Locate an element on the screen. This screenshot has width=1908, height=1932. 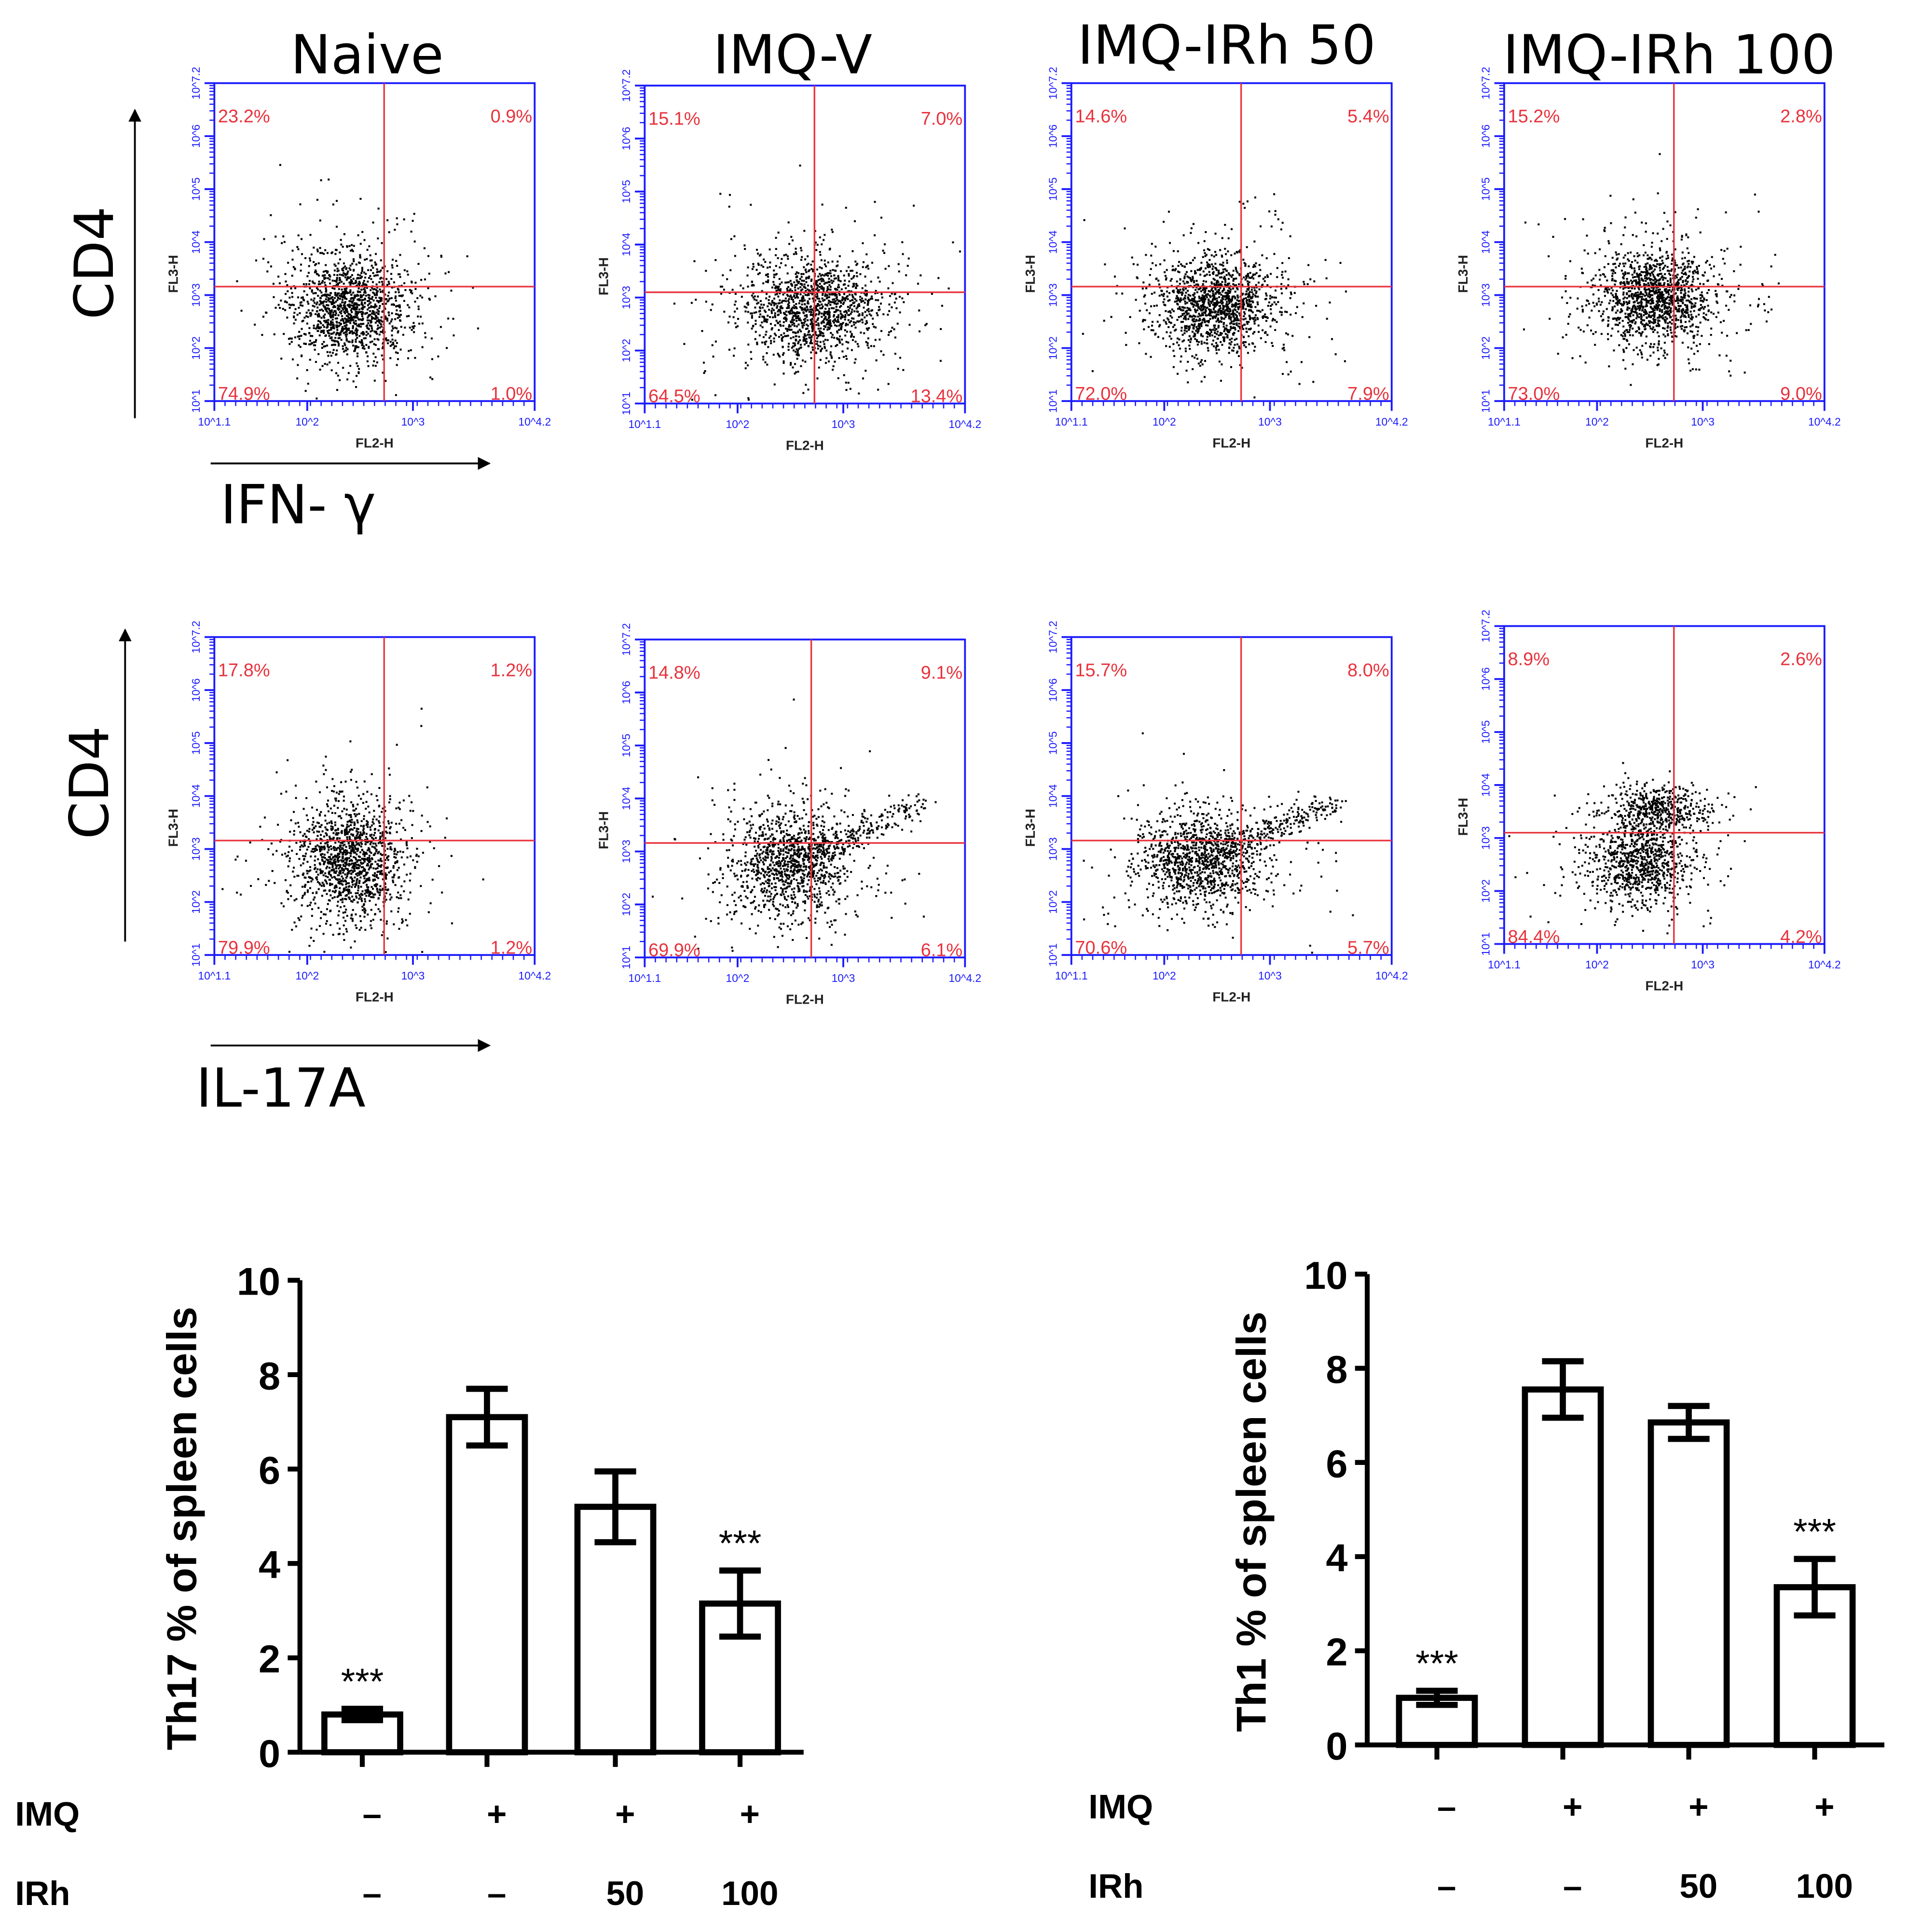
x-axis-label: FL2-H is located at coordinates (1664, 443).